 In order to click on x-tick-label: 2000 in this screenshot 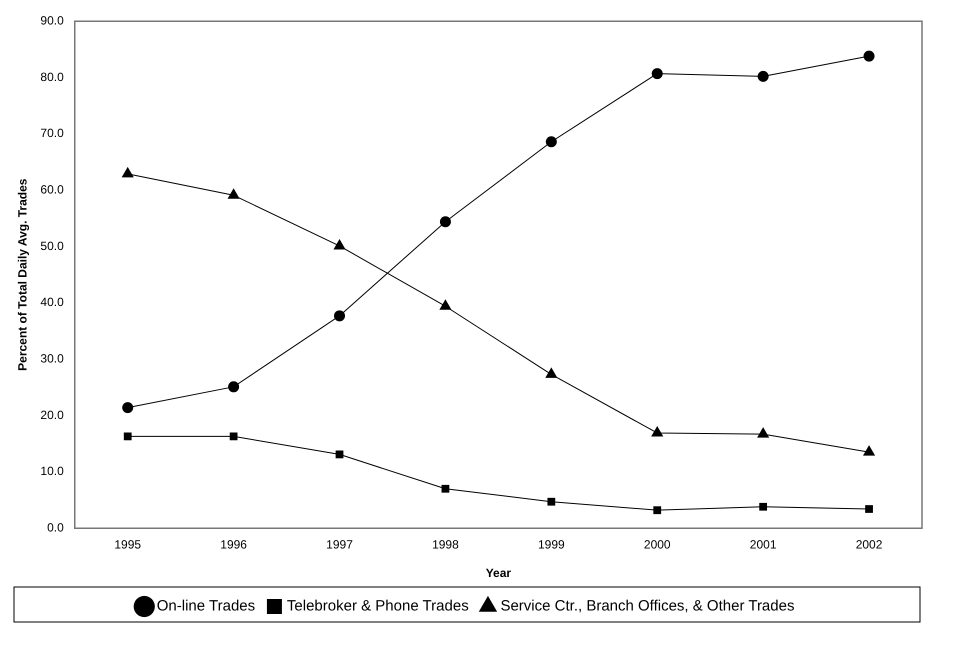, I will do `click(657, 545)`.